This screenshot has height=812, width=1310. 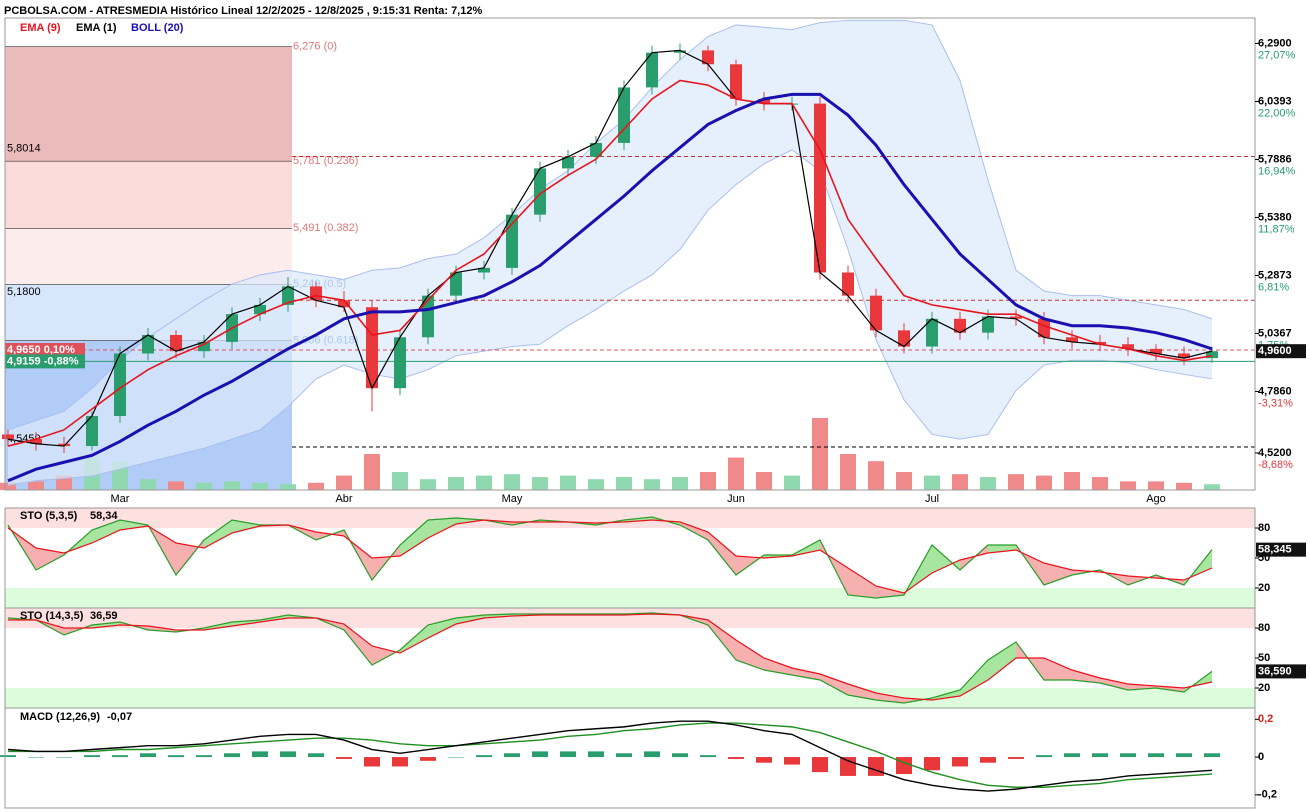 What do you see at coordinates (1277, 55) in the screenshot?
I see `y-tick-pct-label: 27,07%` at bounding box center [1277, 55].